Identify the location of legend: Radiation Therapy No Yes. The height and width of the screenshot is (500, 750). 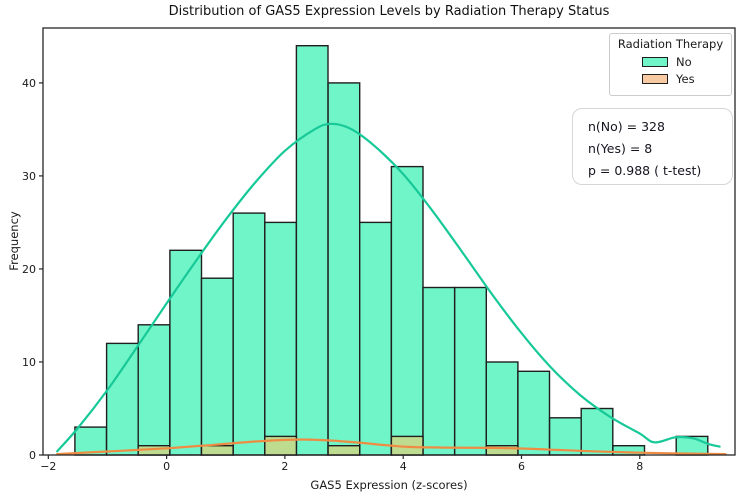
(670, 64).